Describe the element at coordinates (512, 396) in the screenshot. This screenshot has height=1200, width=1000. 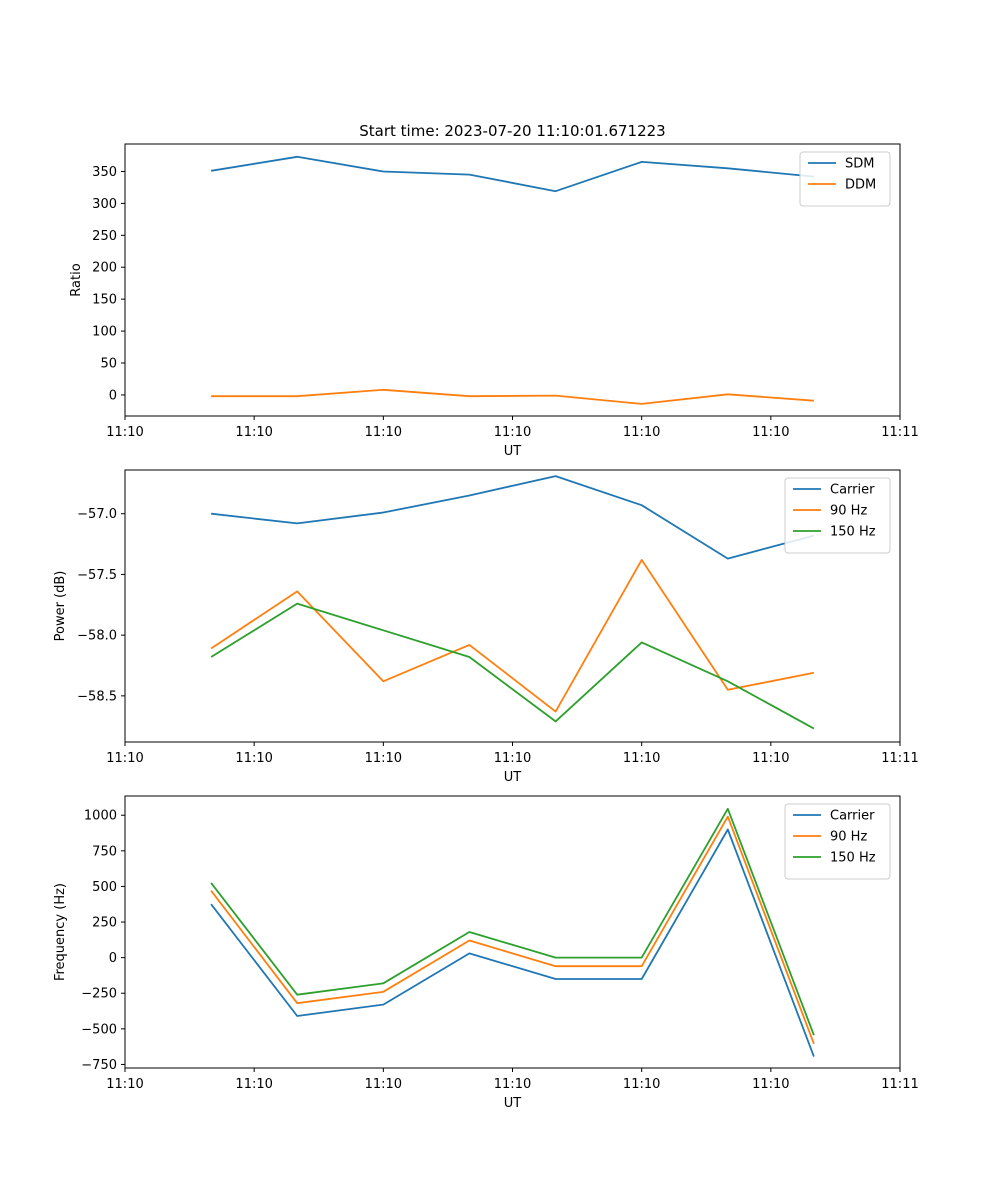
I see `series-line-ddm` at that location.